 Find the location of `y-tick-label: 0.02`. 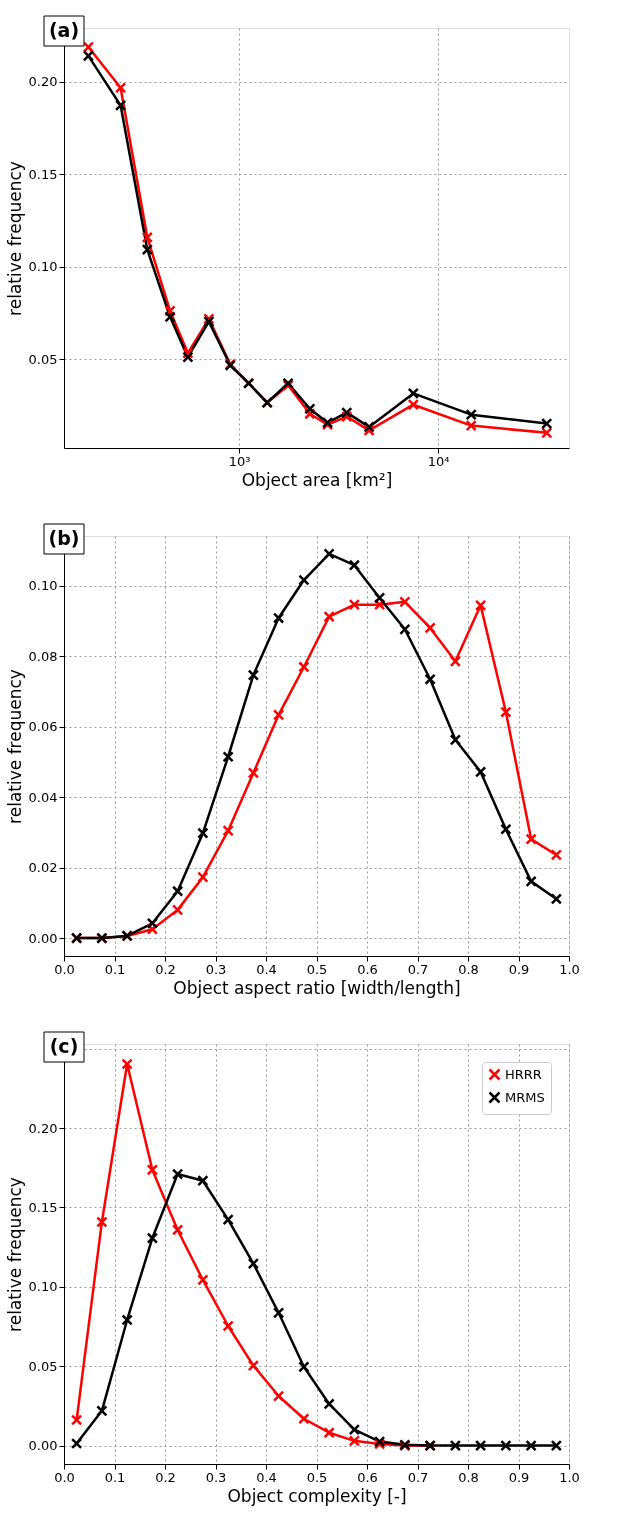

y-tick-label: 0.02 is located at coordinates (43, 868).